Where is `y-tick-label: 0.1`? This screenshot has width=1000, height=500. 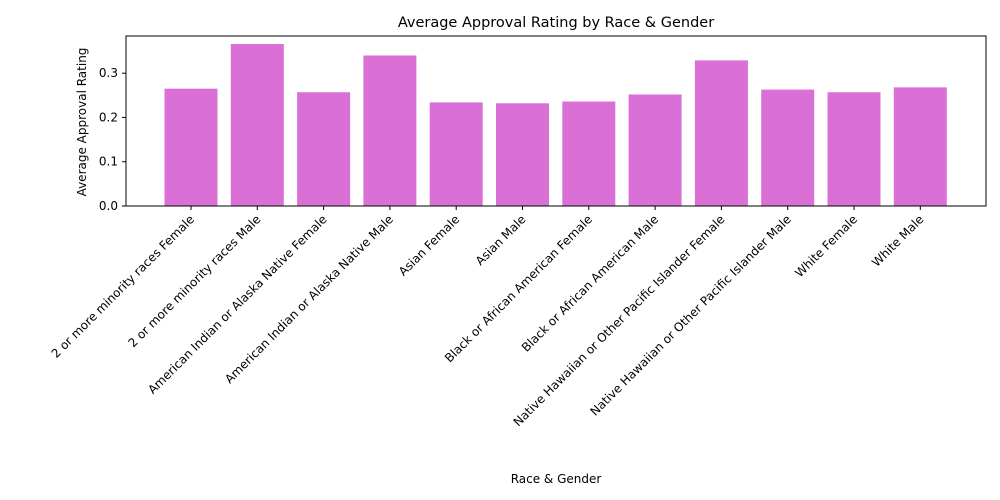 y-tick-label: 0.1 is located at coordinates (108, 162).